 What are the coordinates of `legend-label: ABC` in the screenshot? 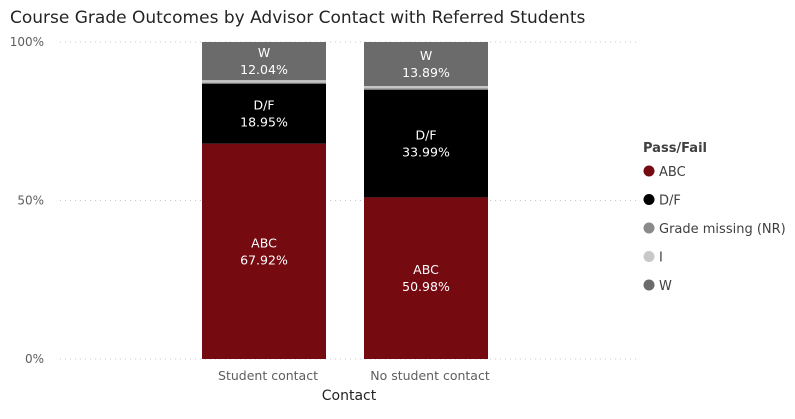 It's located at (672, 172).